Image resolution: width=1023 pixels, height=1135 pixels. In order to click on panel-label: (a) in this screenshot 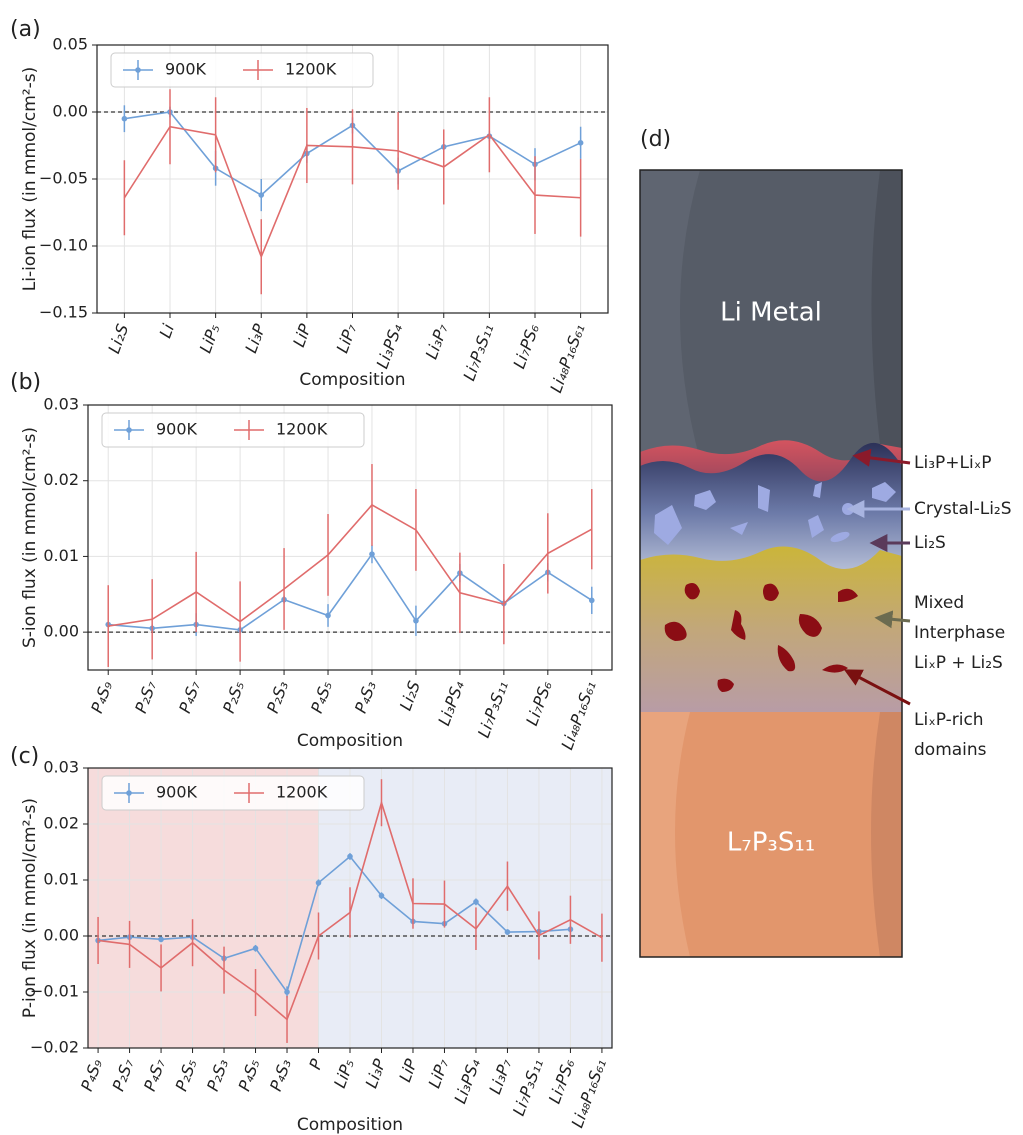, I will do `click(25, 29)`.